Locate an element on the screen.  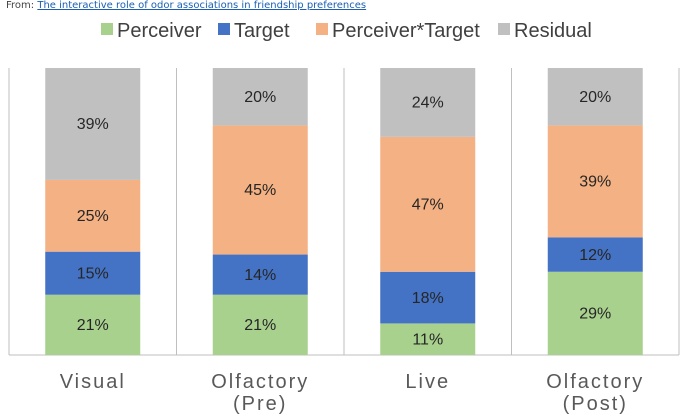
data-label-perceiver-target-olfactory-post: 39% is located at coordinates (595, 182).